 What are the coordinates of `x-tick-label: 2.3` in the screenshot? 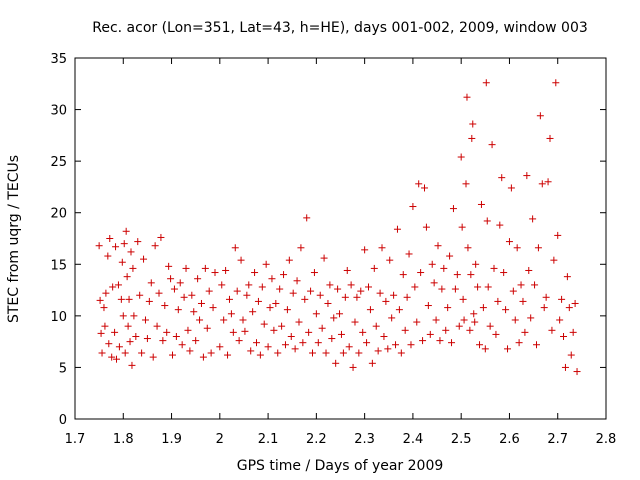 It's located at (364, 439).